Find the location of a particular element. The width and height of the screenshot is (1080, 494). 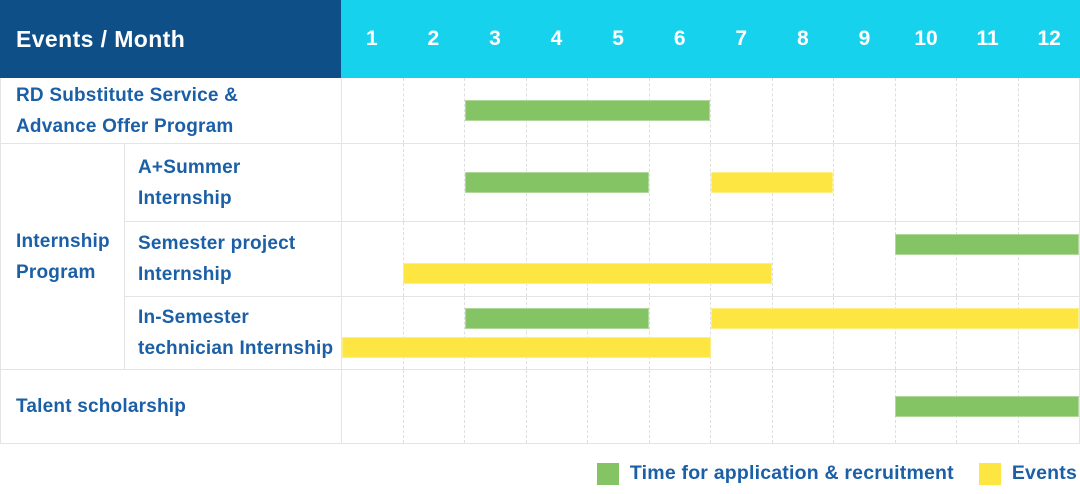

schedule-row: Semester project Internship is located at coordinates (601, 258).